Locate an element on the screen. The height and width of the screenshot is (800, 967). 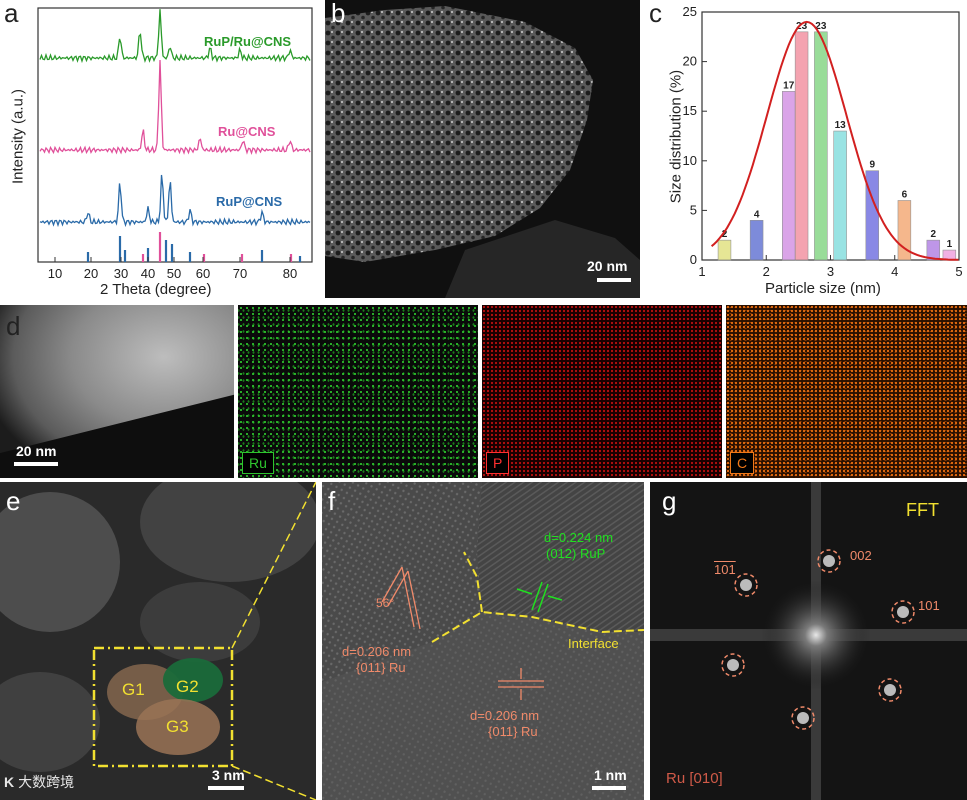
eds-map-ru: Ru is located at coordinates (358, 391).